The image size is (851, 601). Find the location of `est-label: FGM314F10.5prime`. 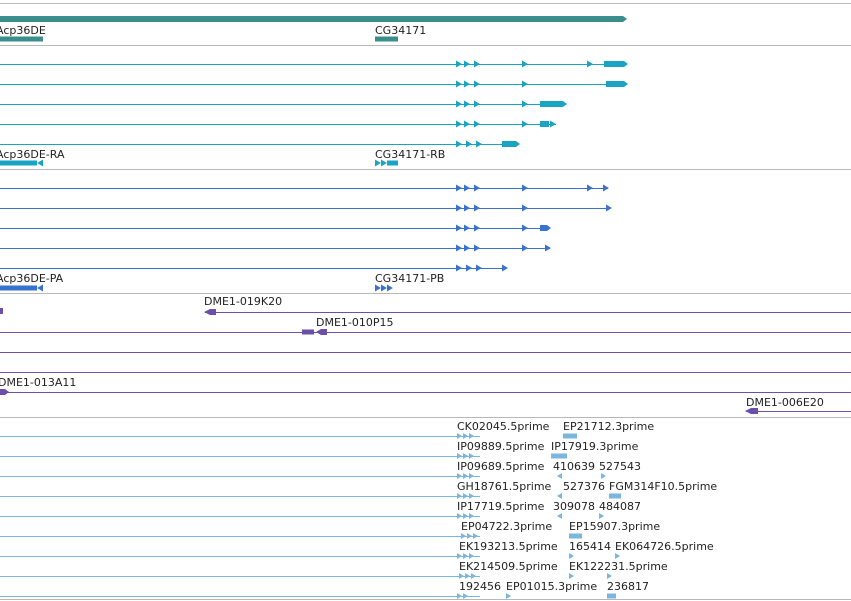

est-label: FGM314F10.5prime is located at coordinates (663, 486).